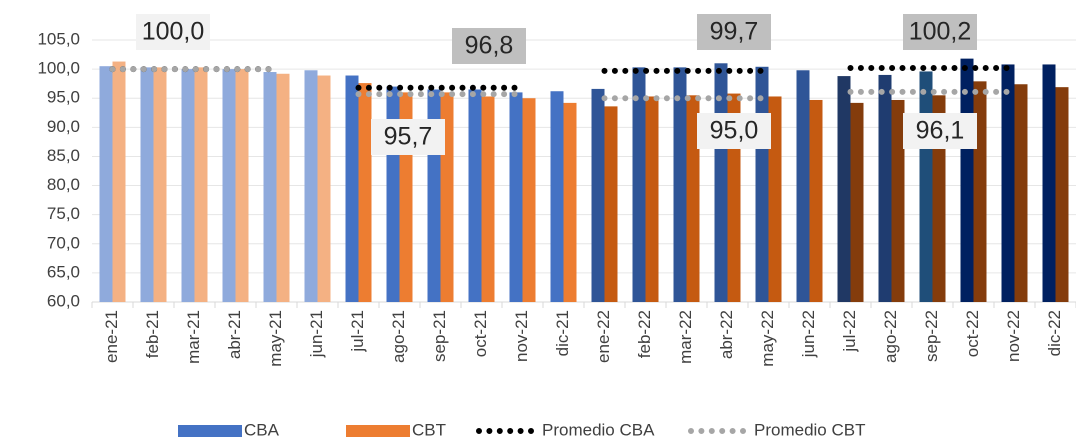  Describe the element at coordinates (357, 331) in the screenshot. I see `x-tick-label: jul-21` at that location.